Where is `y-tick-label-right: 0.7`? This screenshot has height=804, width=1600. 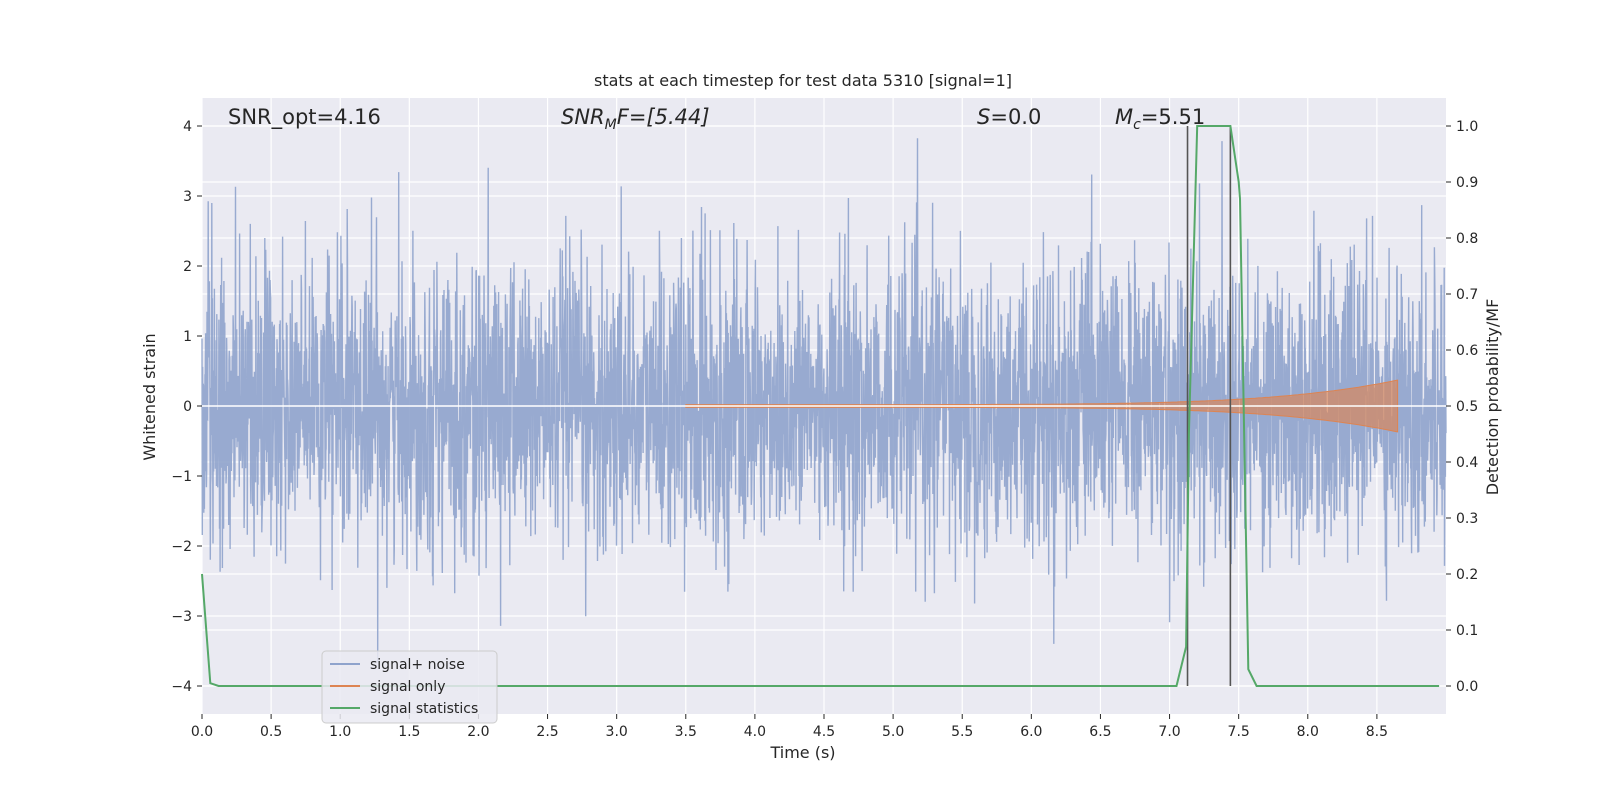 y-tick-label-right: 0.7 is located at coordinates (1467, 295).